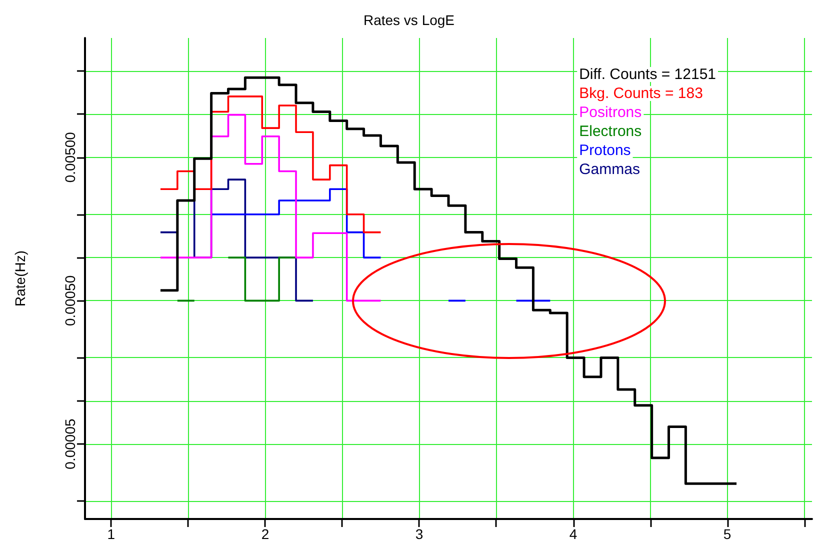 This screenshot has width=818, height=559. I want to click on y-tick-label: 0.00500, so click(70, 157).